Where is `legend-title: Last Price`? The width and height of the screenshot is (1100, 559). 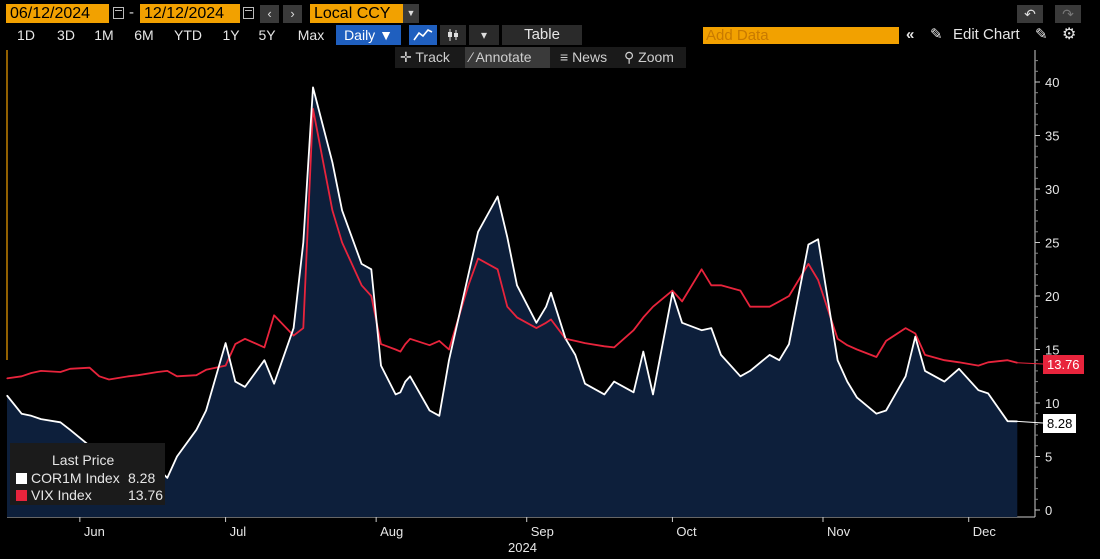
legend-title: Last Price is located at coordinates (83, 460).